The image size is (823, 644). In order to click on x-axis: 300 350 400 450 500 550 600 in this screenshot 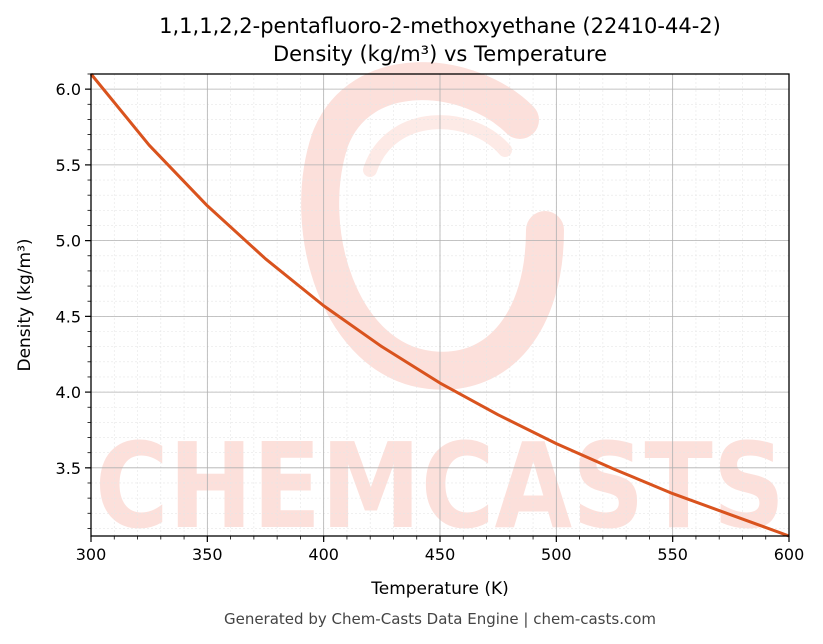, I will do `click(440, 550)`.